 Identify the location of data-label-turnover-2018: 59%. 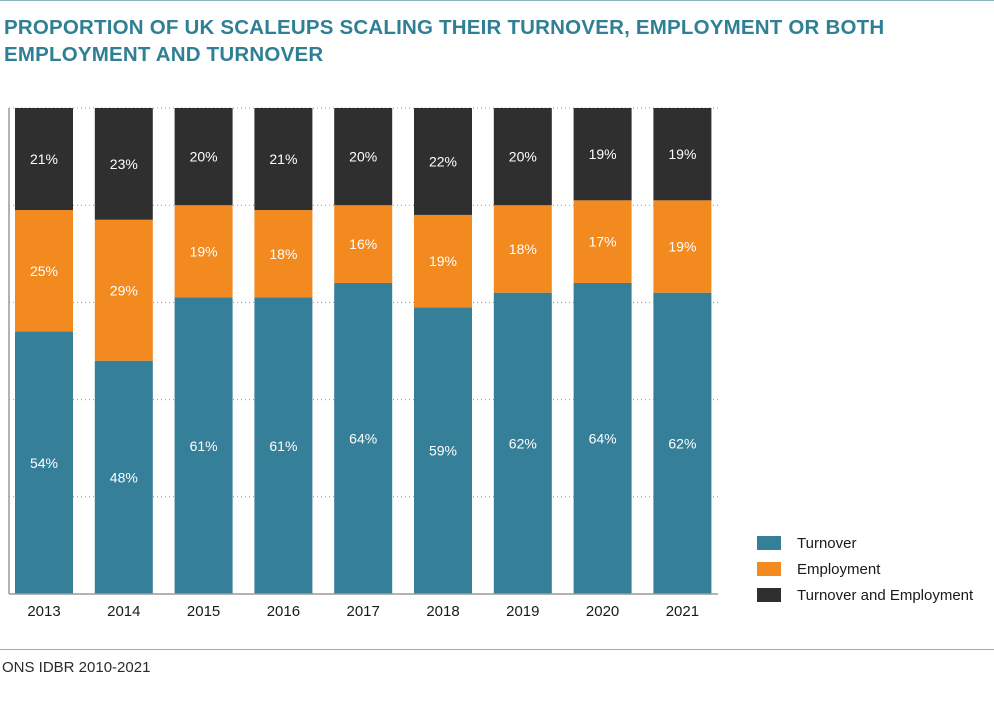
(443, 451).